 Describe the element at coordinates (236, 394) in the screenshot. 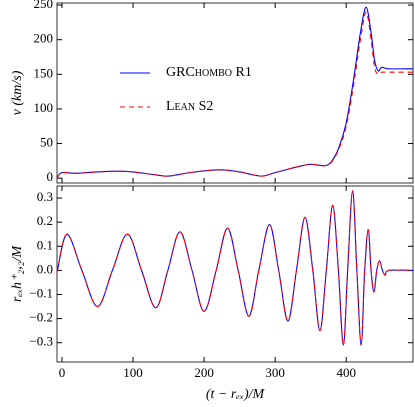

I see `x-axis-label: (t − rₑₓ)/M` at that location.